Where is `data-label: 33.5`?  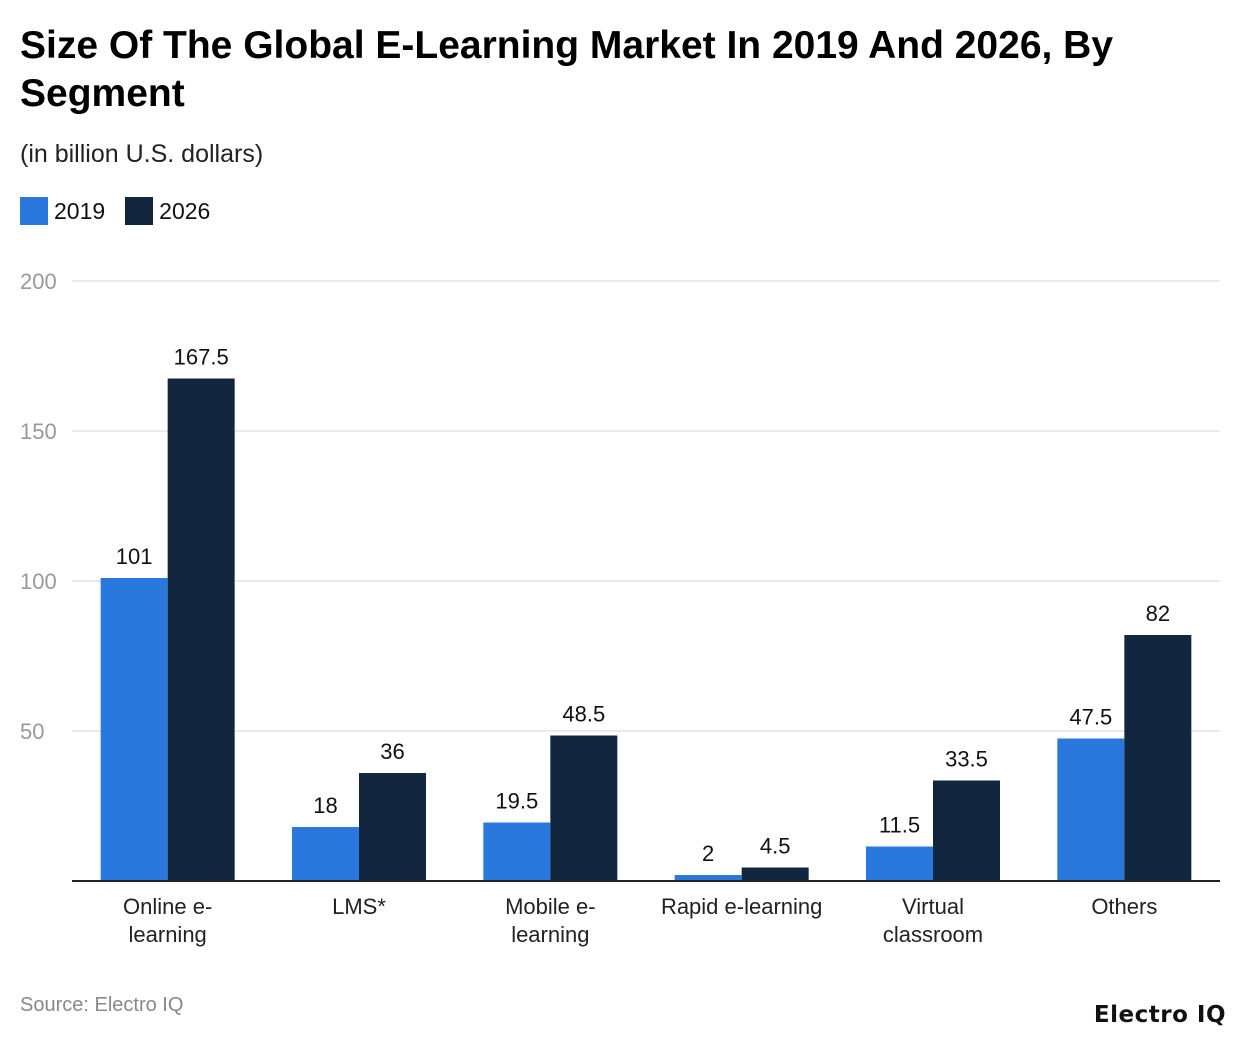 data-label: 33.5 is located at coordinates (966, 759).